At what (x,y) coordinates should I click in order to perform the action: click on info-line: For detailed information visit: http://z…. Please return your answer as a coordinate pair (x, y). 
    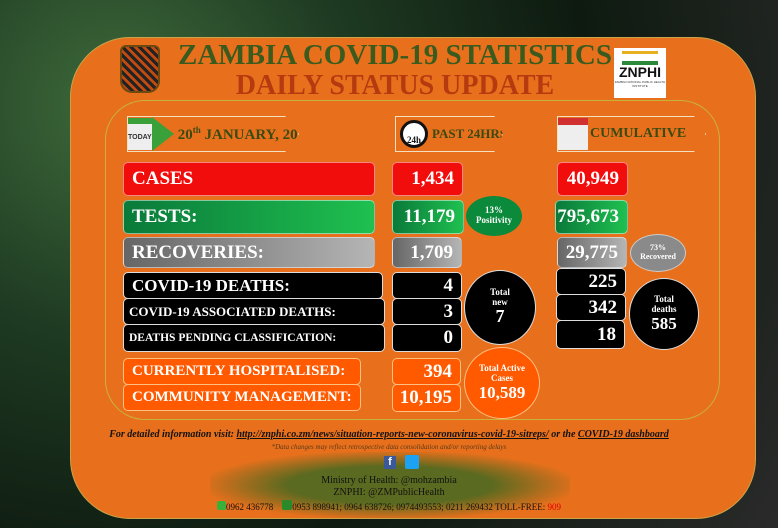
    Looking at the image, I should click on (389, 434).